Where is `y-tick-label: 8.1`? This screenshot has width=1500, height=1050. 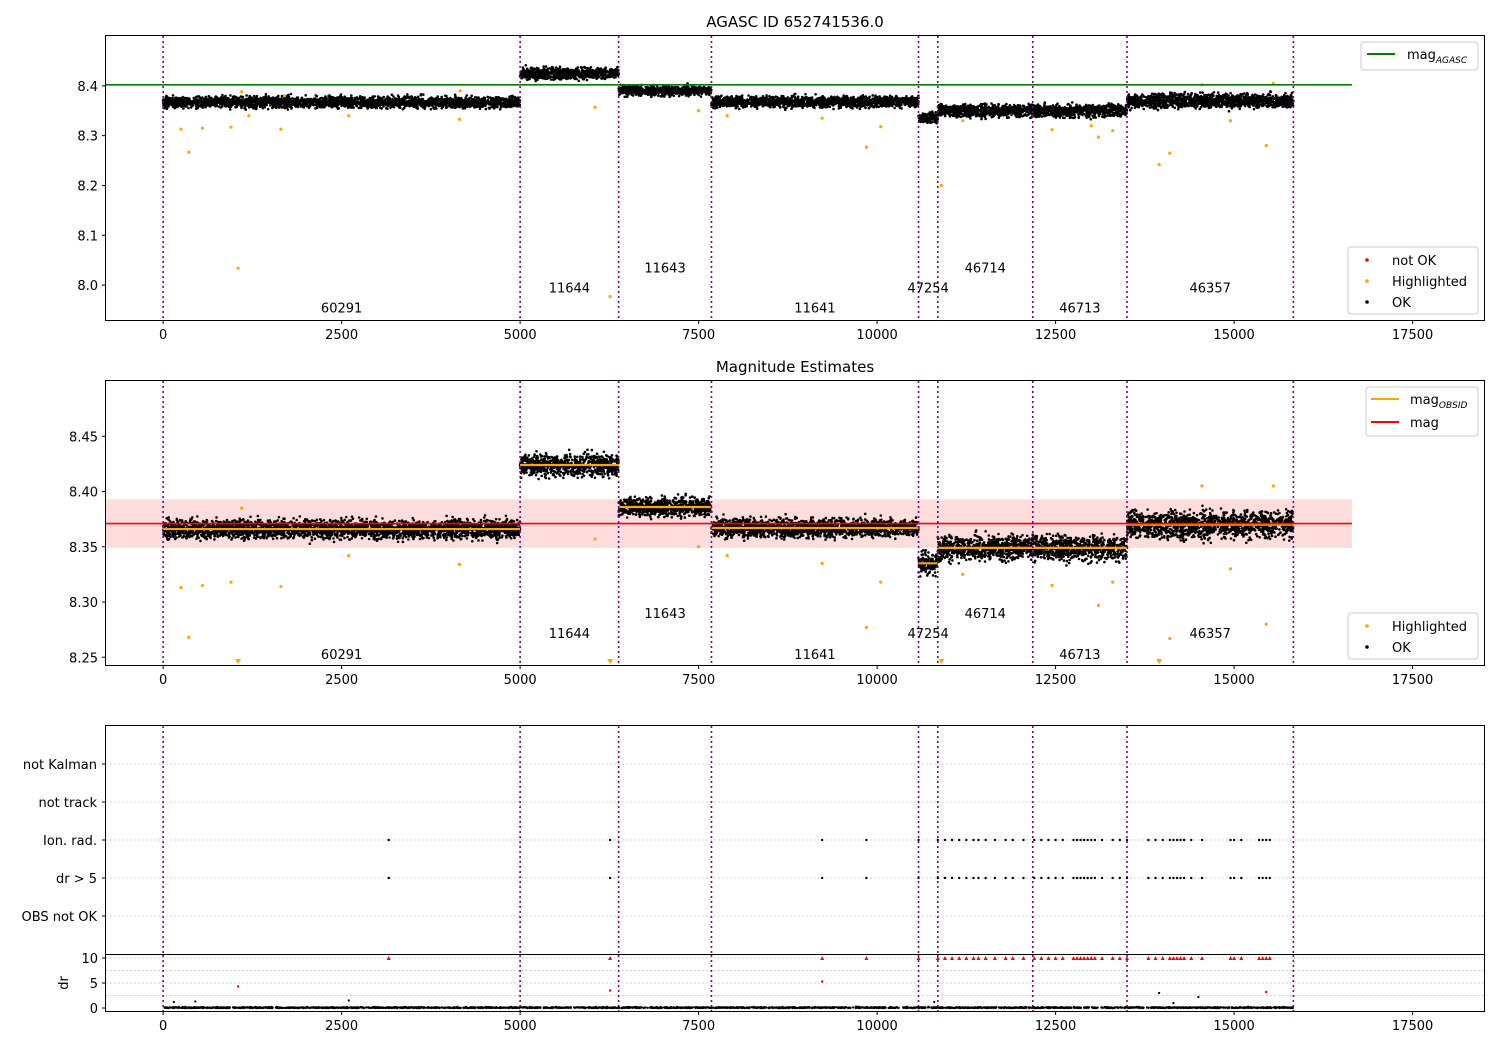 y-tick-label: 8.1 is located at coordinates (87, 236).